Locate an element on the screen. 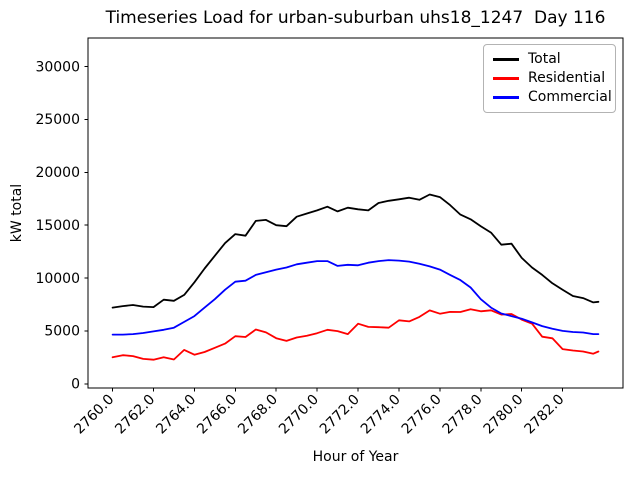  legend-item-commercial: Commercial is located at coordinates (552, 97).